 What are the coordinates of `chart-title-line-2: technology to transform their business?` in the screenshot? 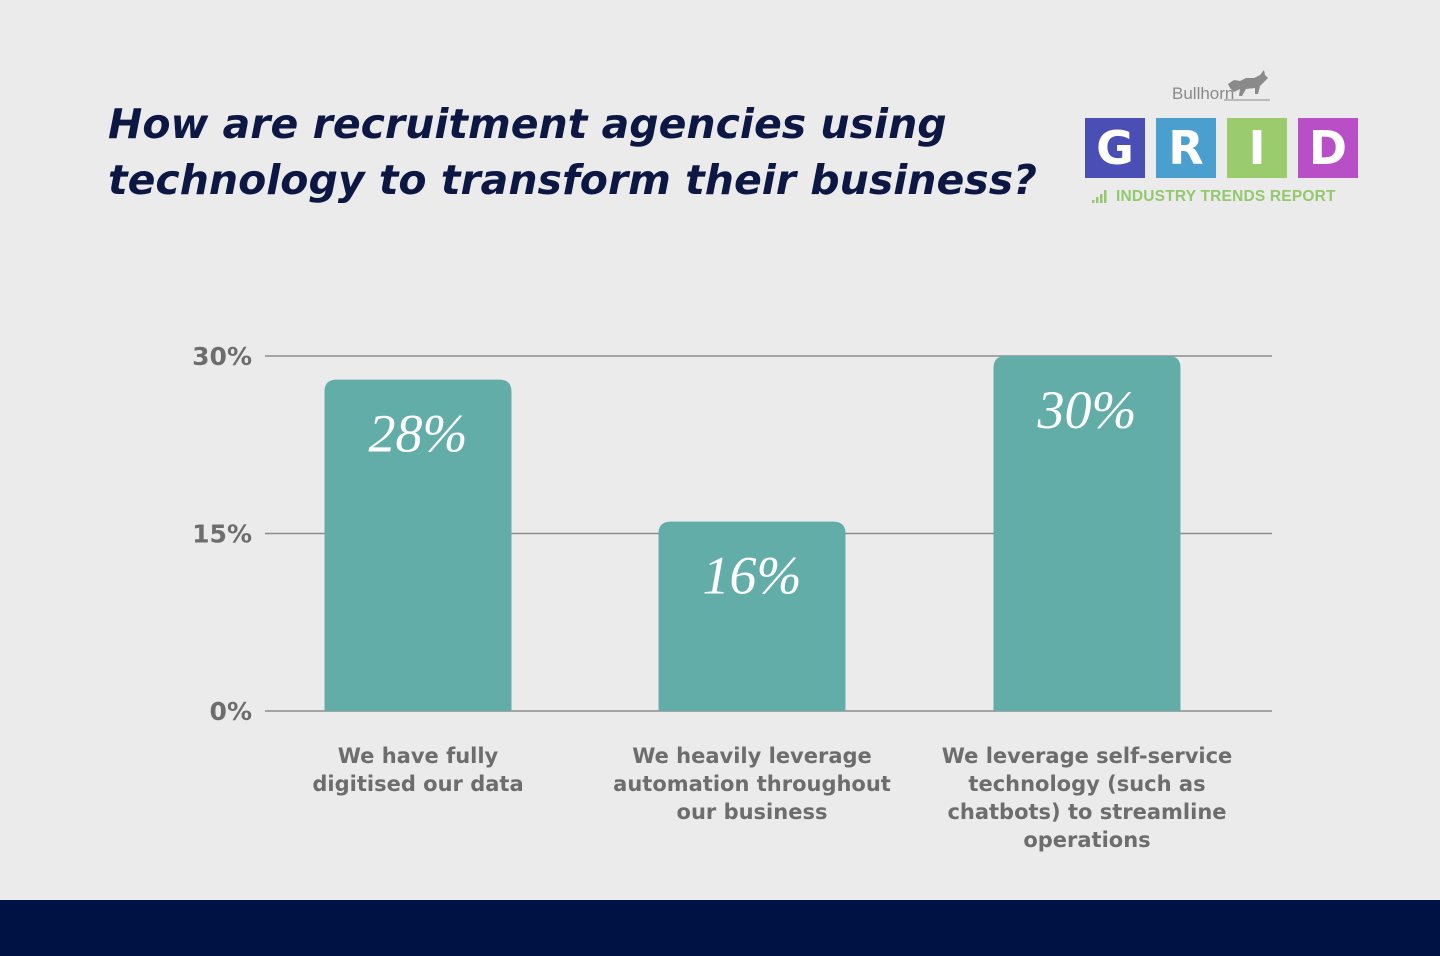 It's located at (572, 180).